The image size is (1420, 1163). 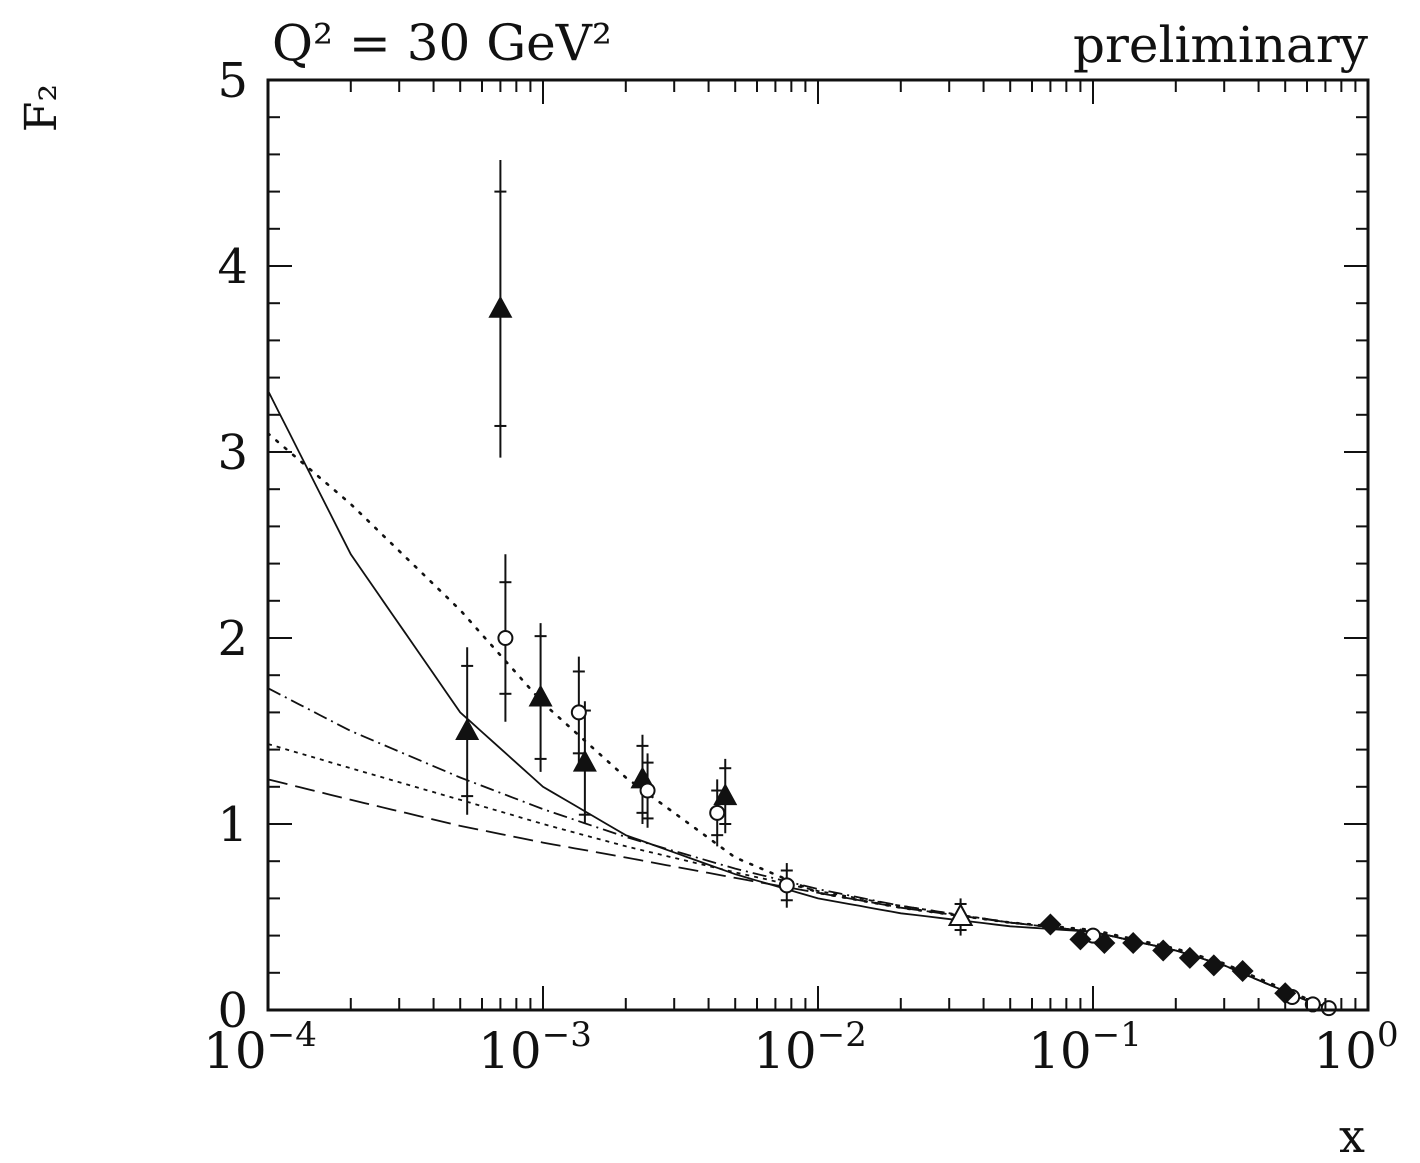 What do you see at coordinates (41, 108) in the screenshot?
I see `y-axis-label: F₂` at bounding box center [41, 108].